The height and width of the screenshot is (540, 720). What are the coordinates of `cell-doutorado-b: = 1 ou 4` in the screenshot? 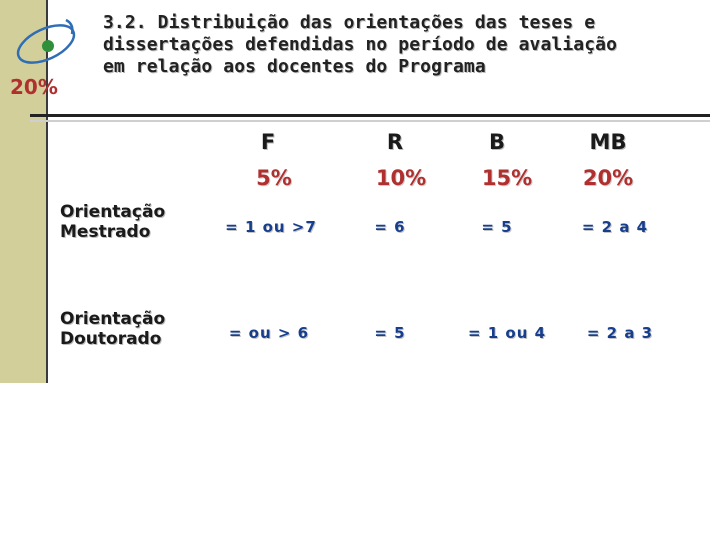 It's located at (507, 333).